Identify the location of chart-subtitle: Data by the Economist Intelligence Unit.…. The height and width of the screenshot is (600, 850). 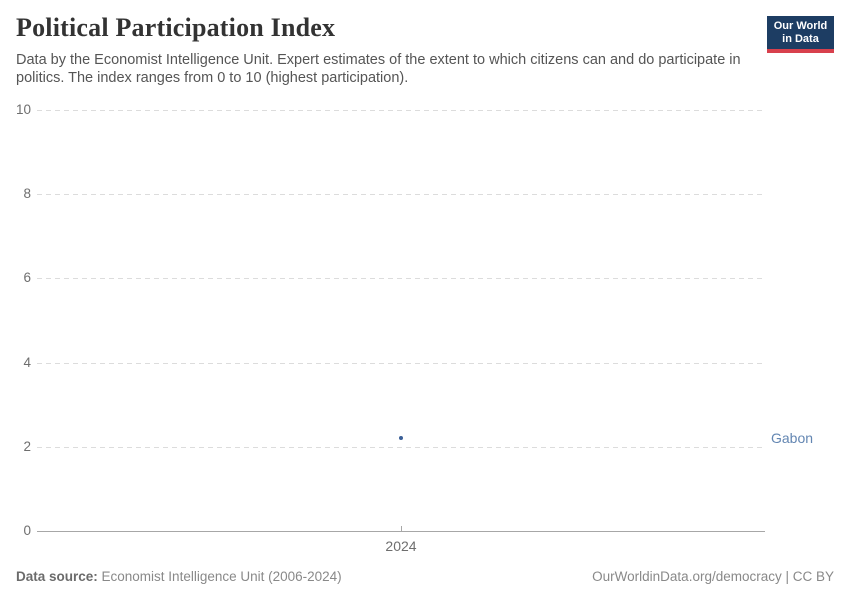
(378, 69).